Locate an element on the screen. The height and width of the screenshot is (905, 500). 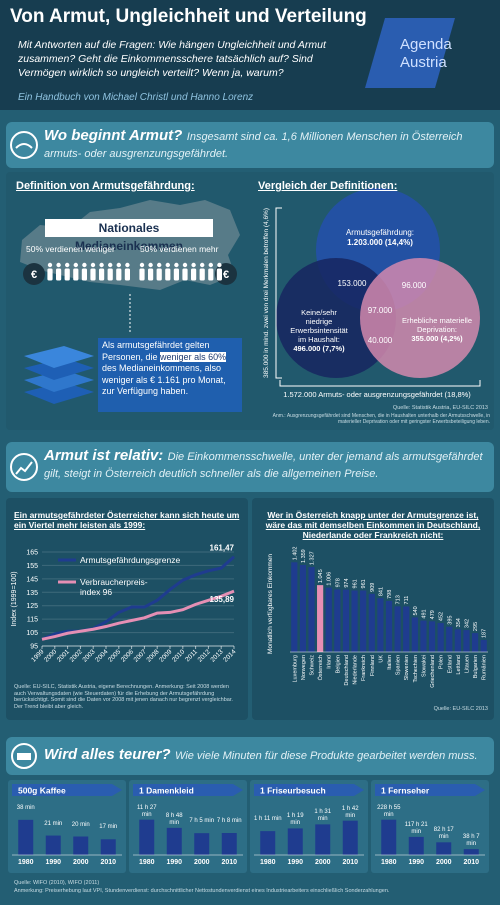
value-label: 7 h 8 min is located at coordinates (229, 821).